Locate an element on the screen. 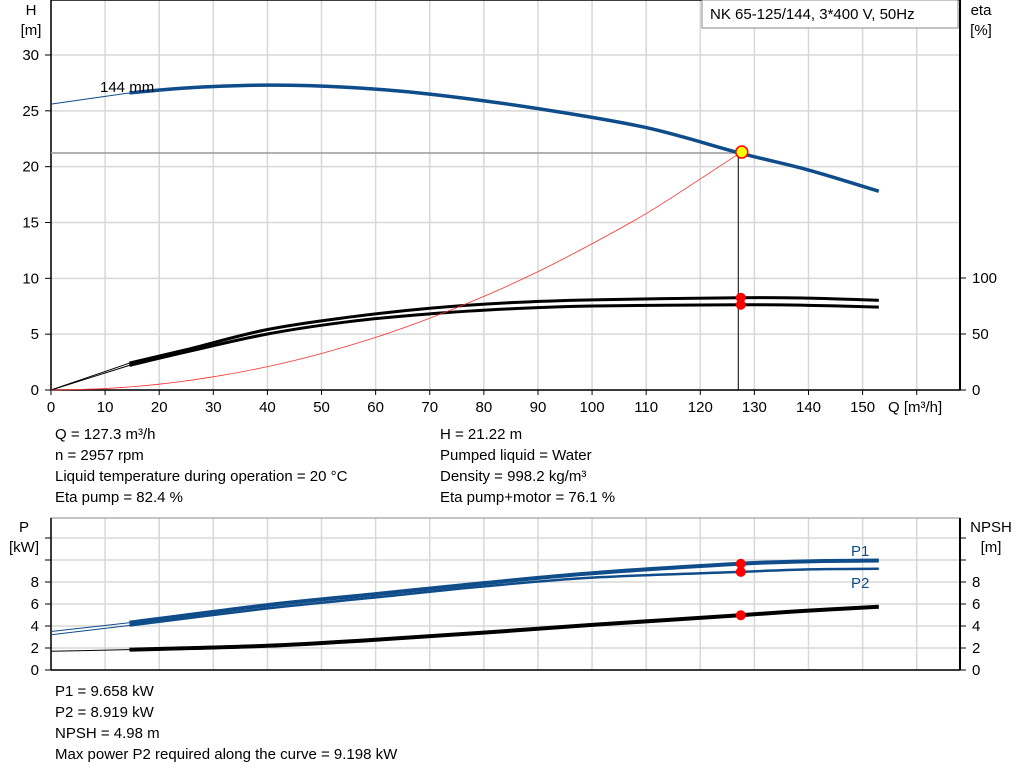  p1-curve-extension is located at coordinates (90, 627).